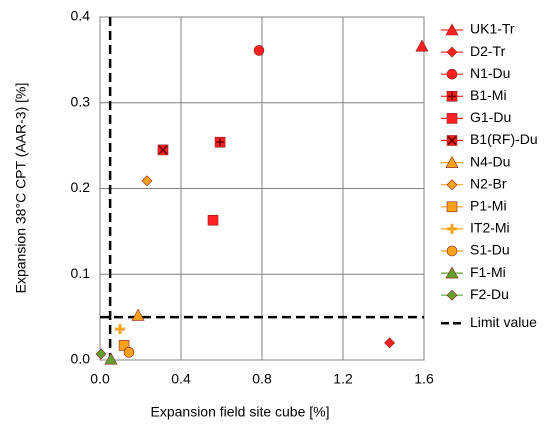  Describe the element at coordinates (21, 188) in the screenshot. I see `y-axis-title: Expansion 38°C CPT (AAR-3) [%]` at that location.